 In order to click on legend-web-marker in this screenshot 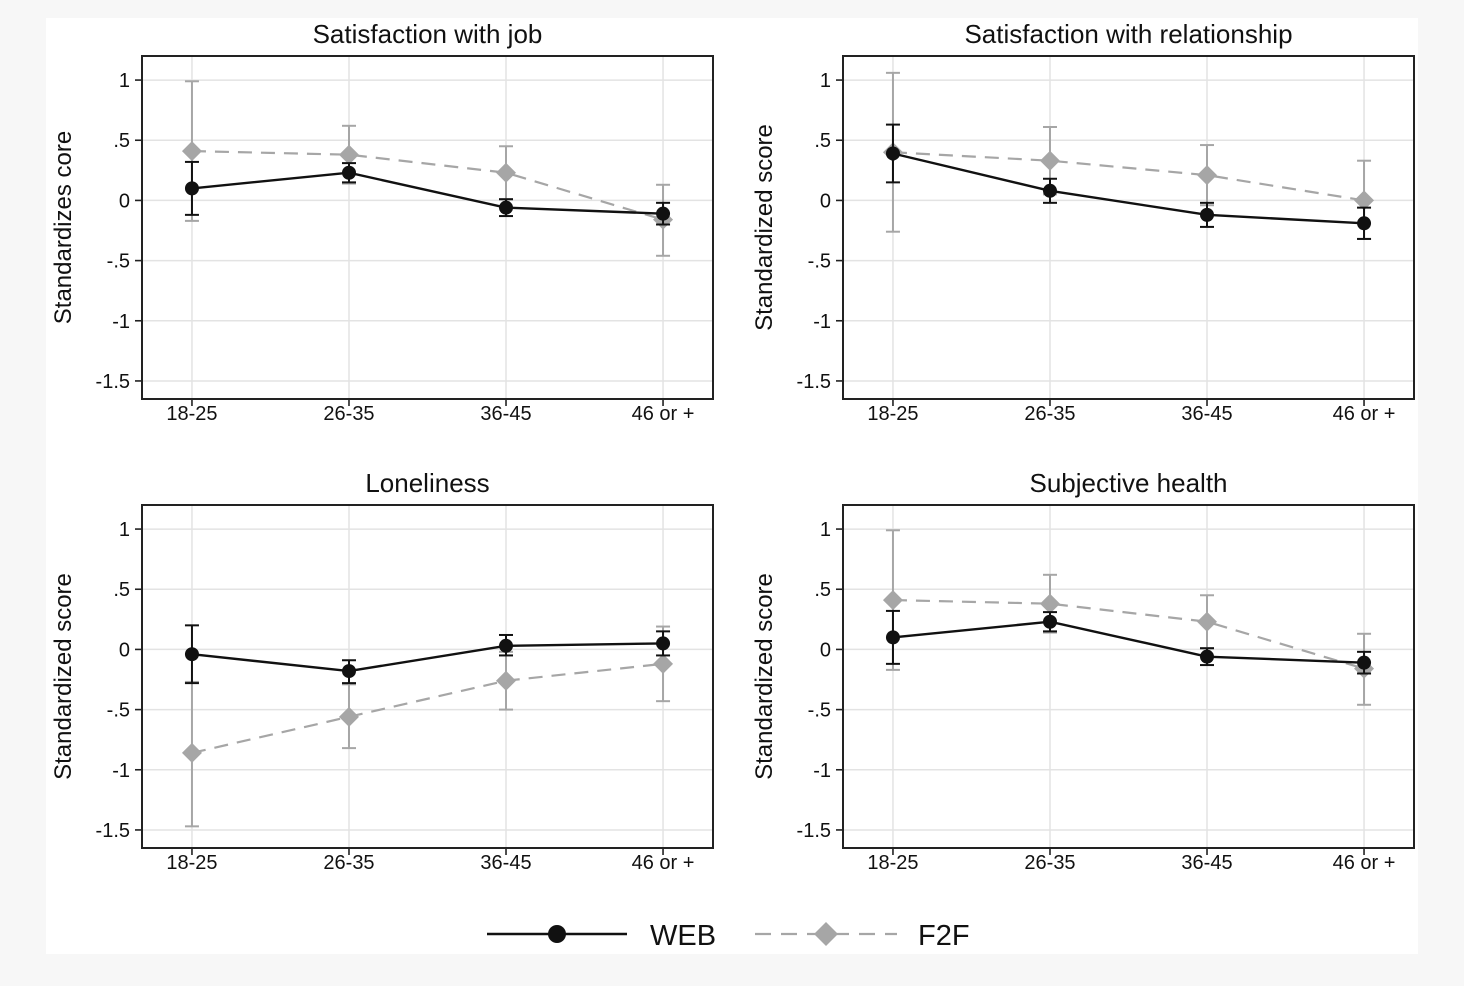, I will do `click(557, 934)`.